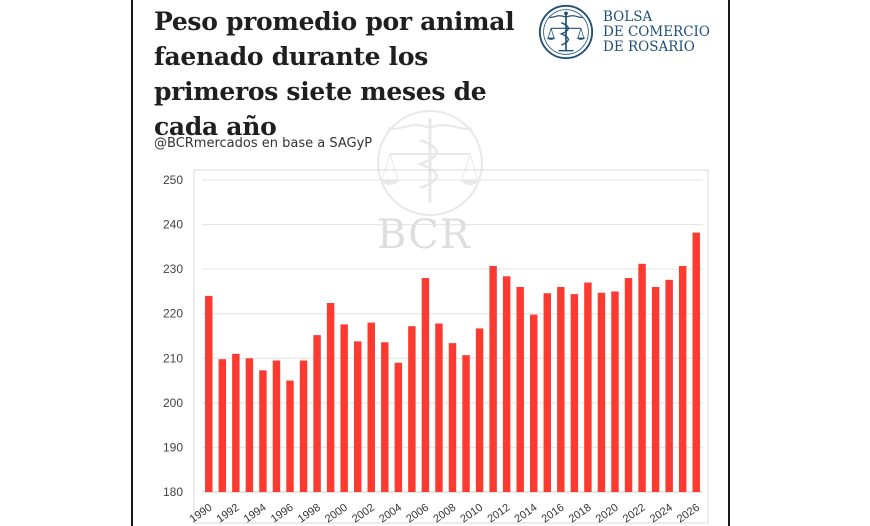  Describe the element at coordinates (385, 417) in the screenshot. I see `bar-2003` at that location.